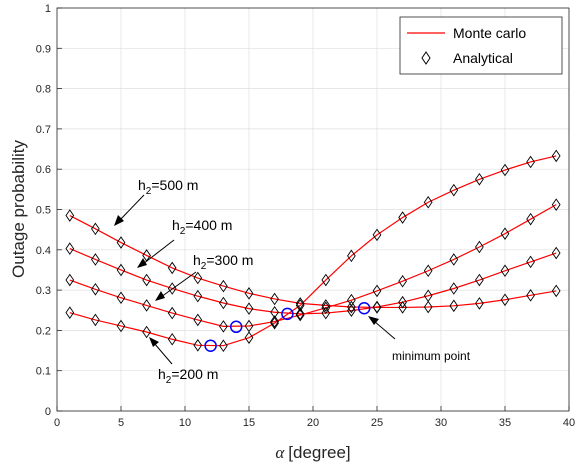 Image resolution: width=576 pixels, height=469 pixels. What do you see at coordinates (204, 276) in the screenshot?
I see `annotation-h2-300: h2=300 m` at bounding box center [204, 276].